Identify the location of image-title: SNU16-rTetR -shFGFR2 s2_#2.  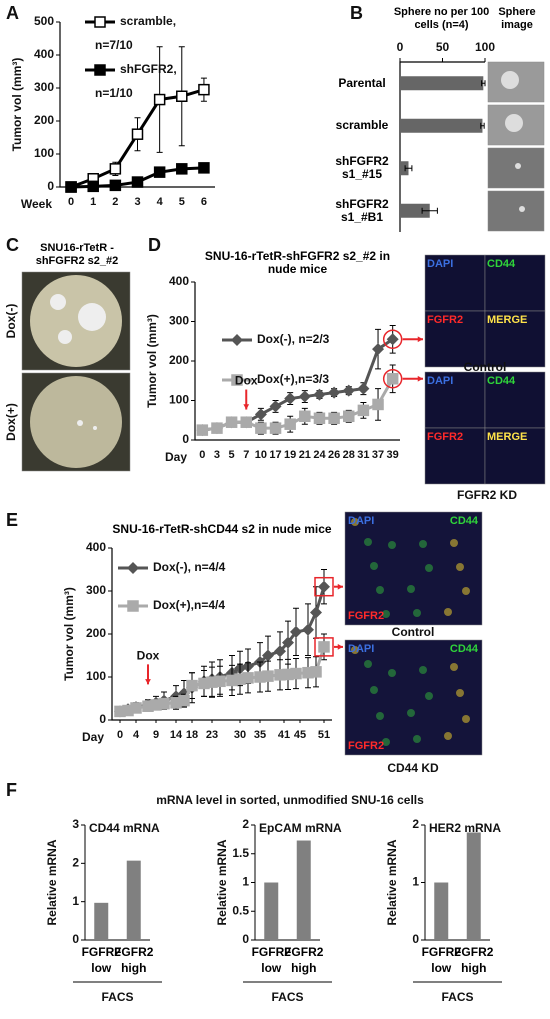
(77, 254).